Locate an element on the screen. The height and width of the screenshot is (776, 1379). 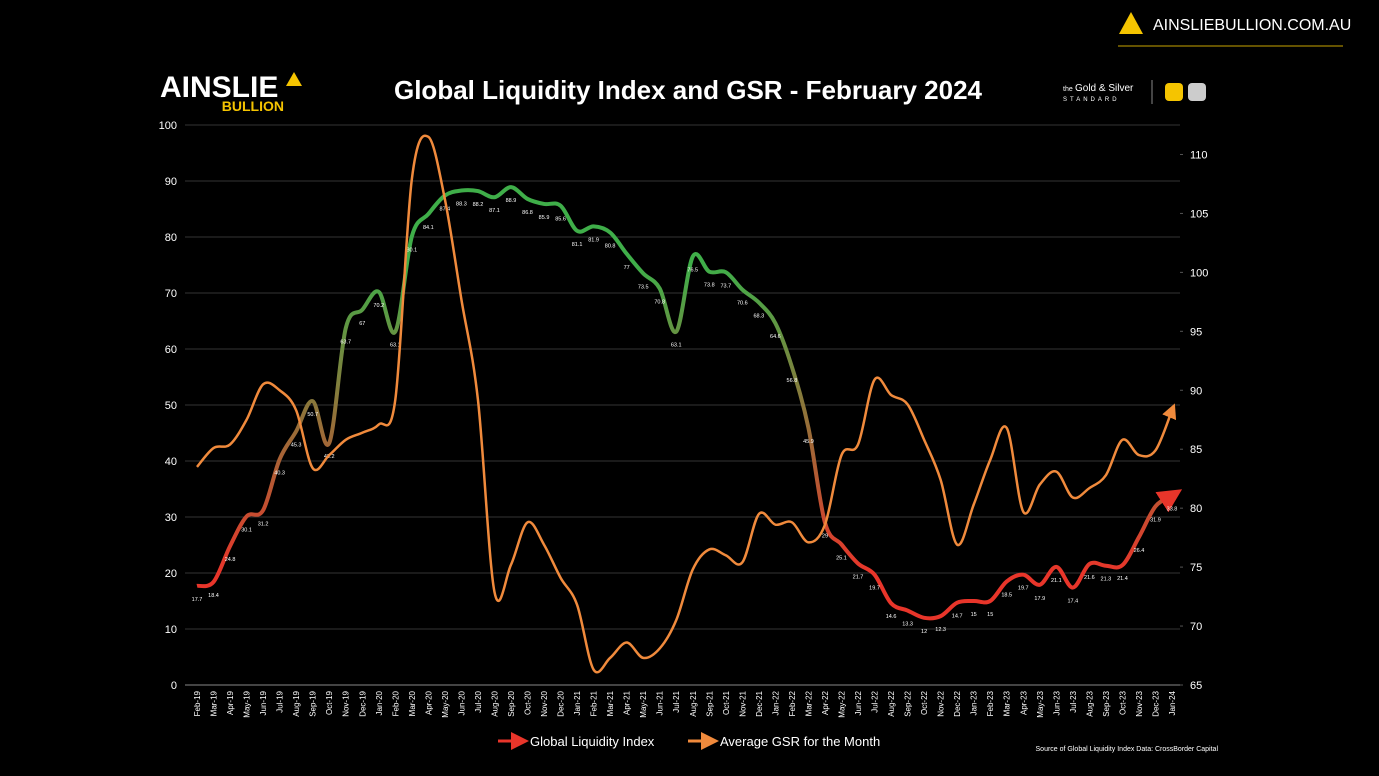
x-tick-label: Aug-20 is located at coordinates (494, 703).